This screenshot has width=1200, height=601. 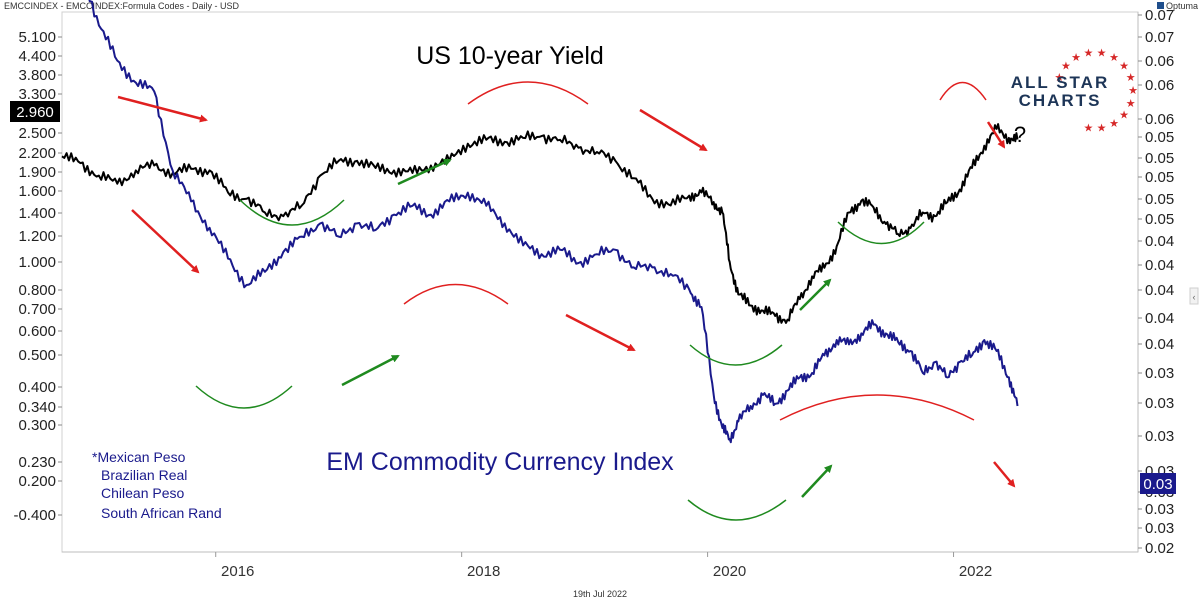 I want to click on right-current-value: 0.03, so click(x=1157, y=484).